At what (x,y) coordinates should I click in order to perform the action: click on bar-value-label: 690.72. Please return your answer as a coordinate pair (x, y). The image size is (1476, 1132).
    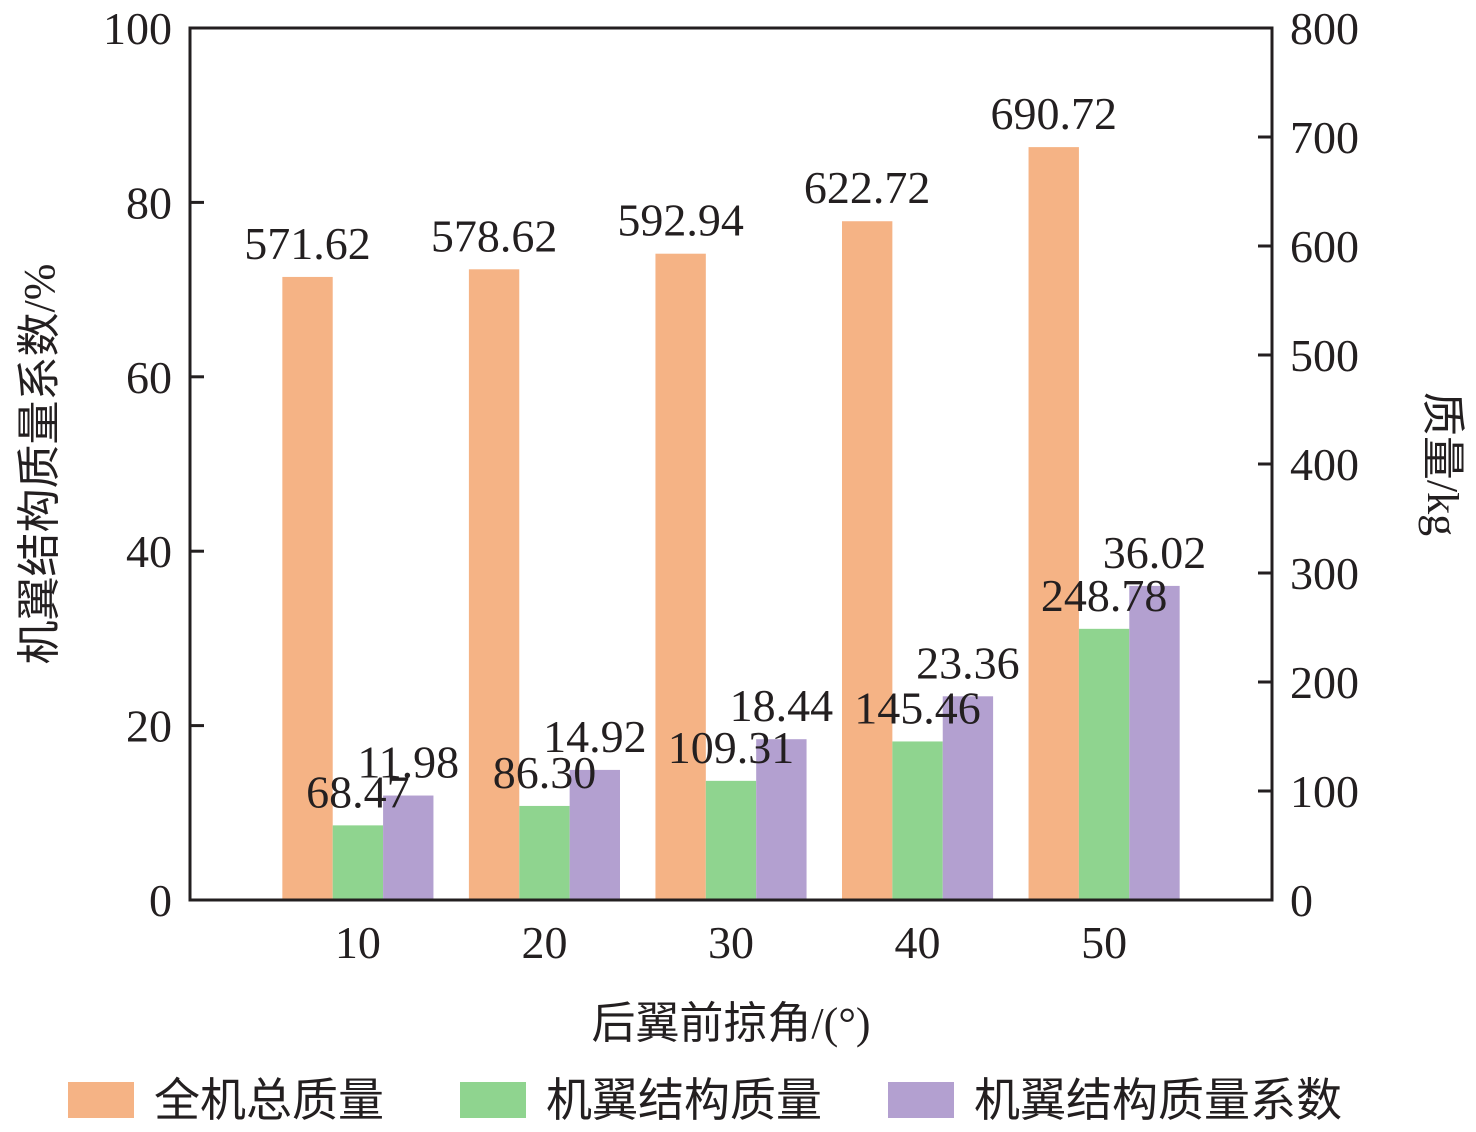
    Looking at the image, I should click on (1053, 113).